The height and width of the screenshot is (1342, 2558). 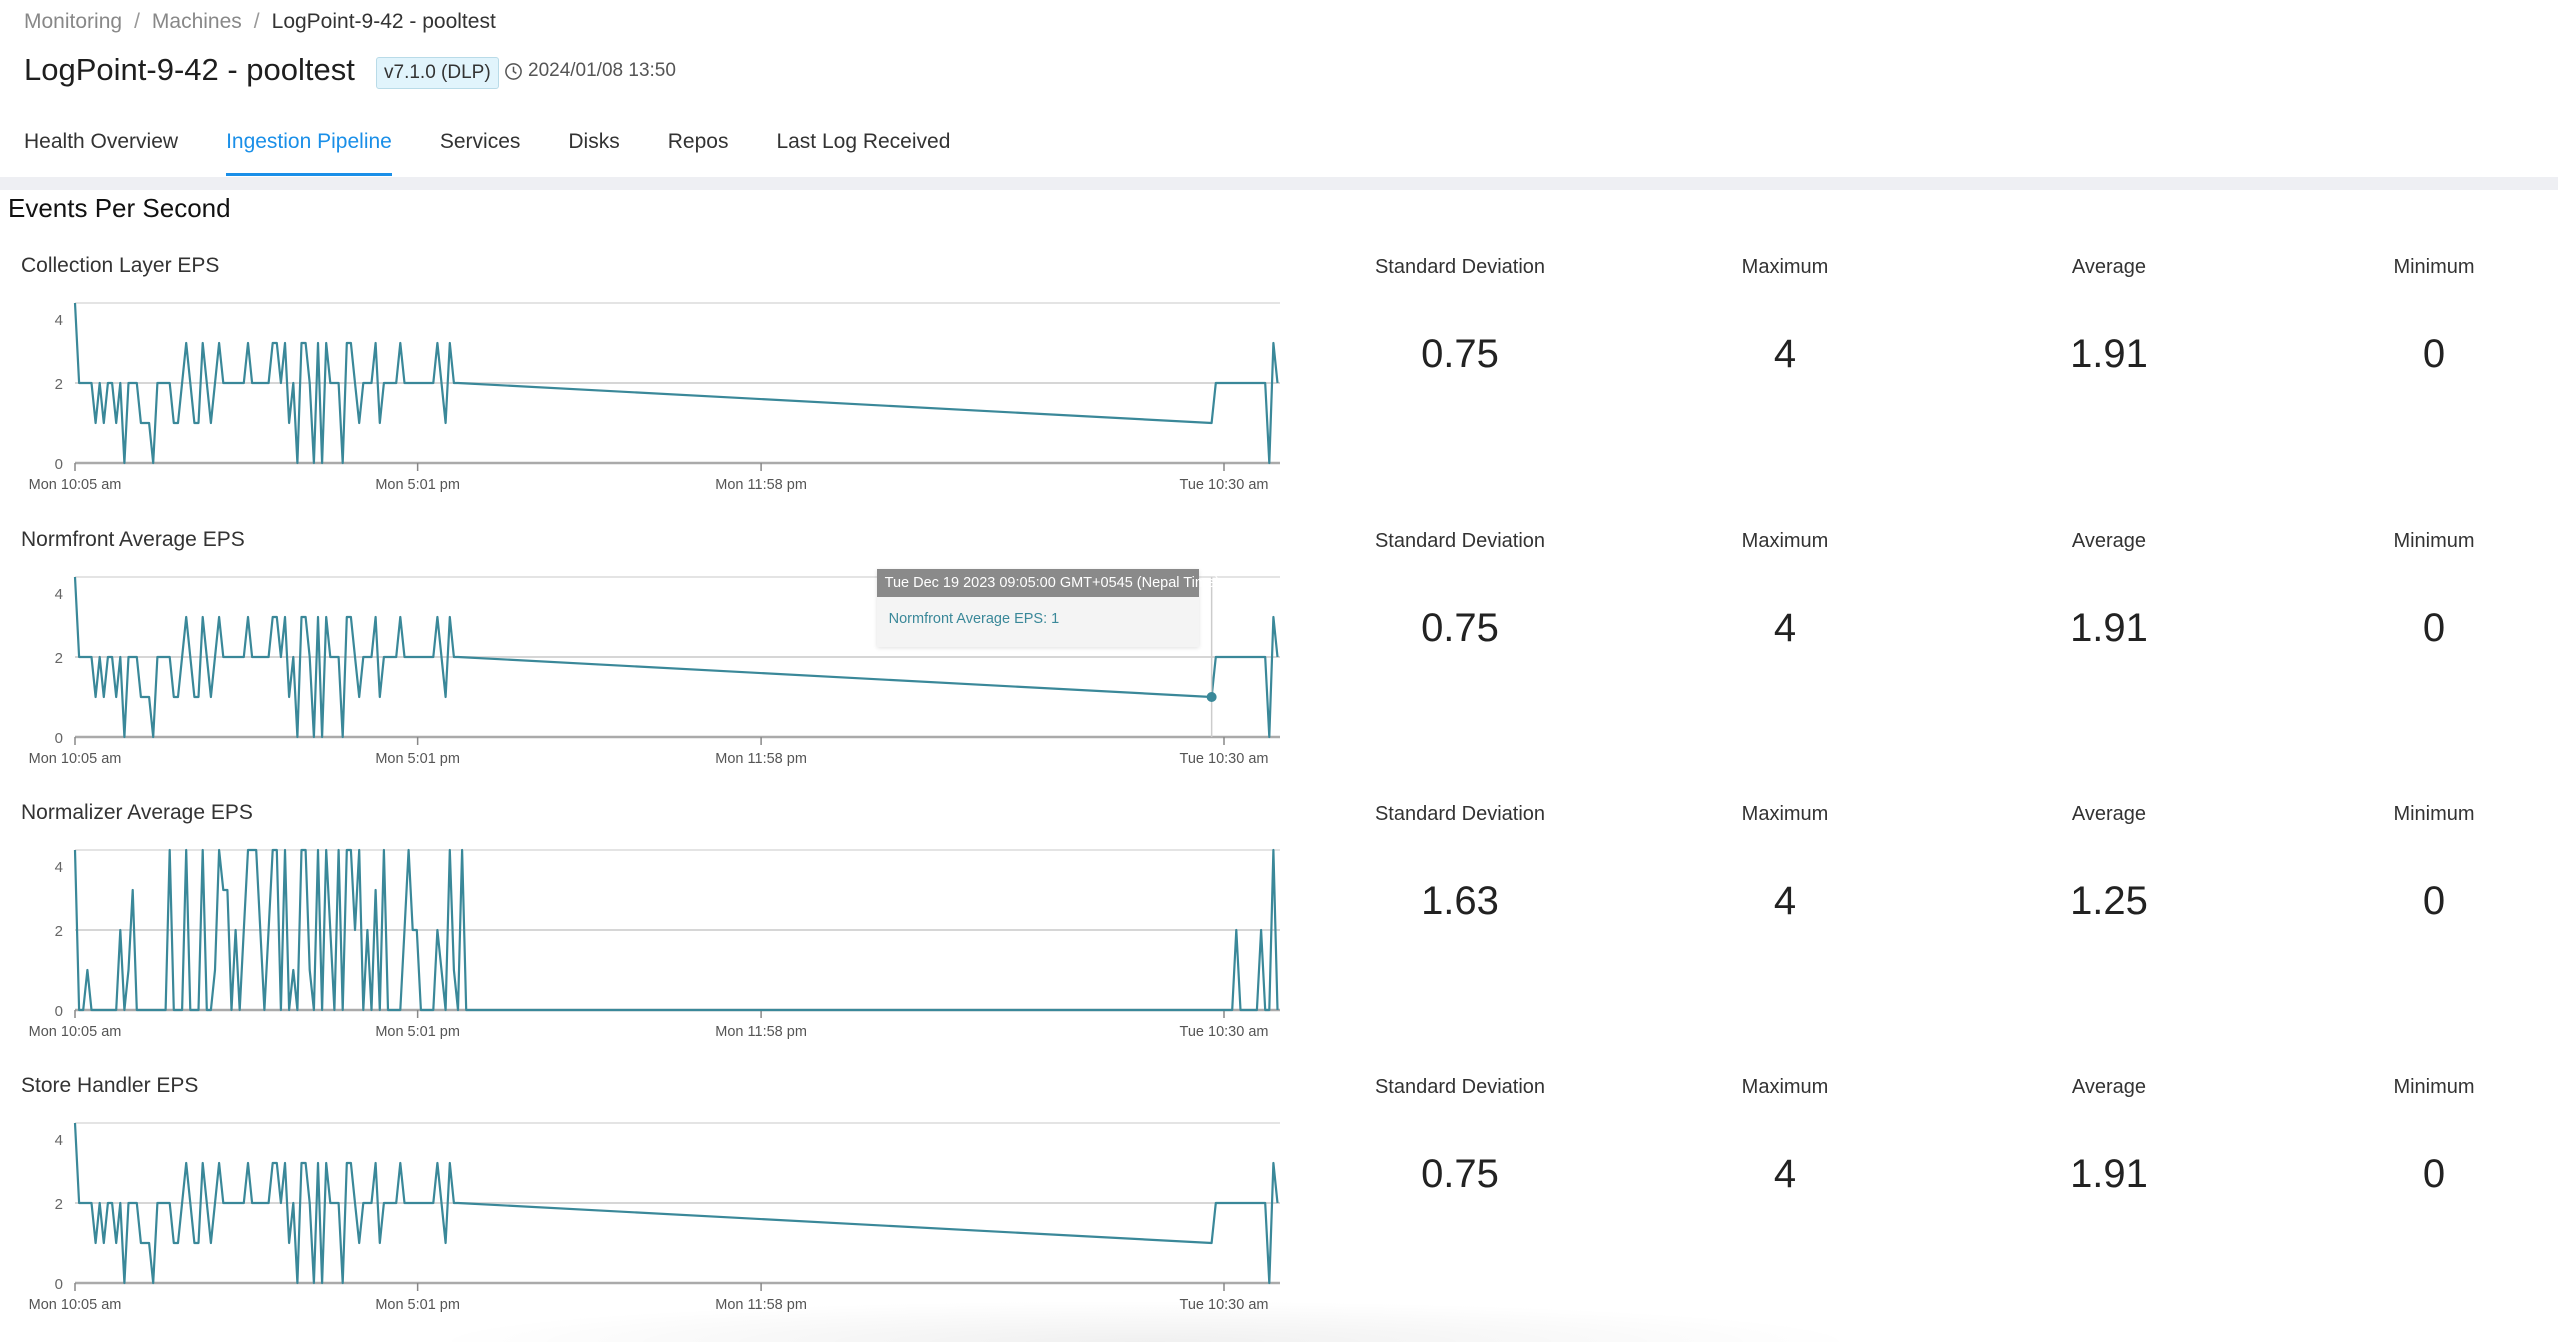 What do you see at coordinates (1279, 183) in the screenshot?
I see `divider-band` at bounding box center [1279, 183].